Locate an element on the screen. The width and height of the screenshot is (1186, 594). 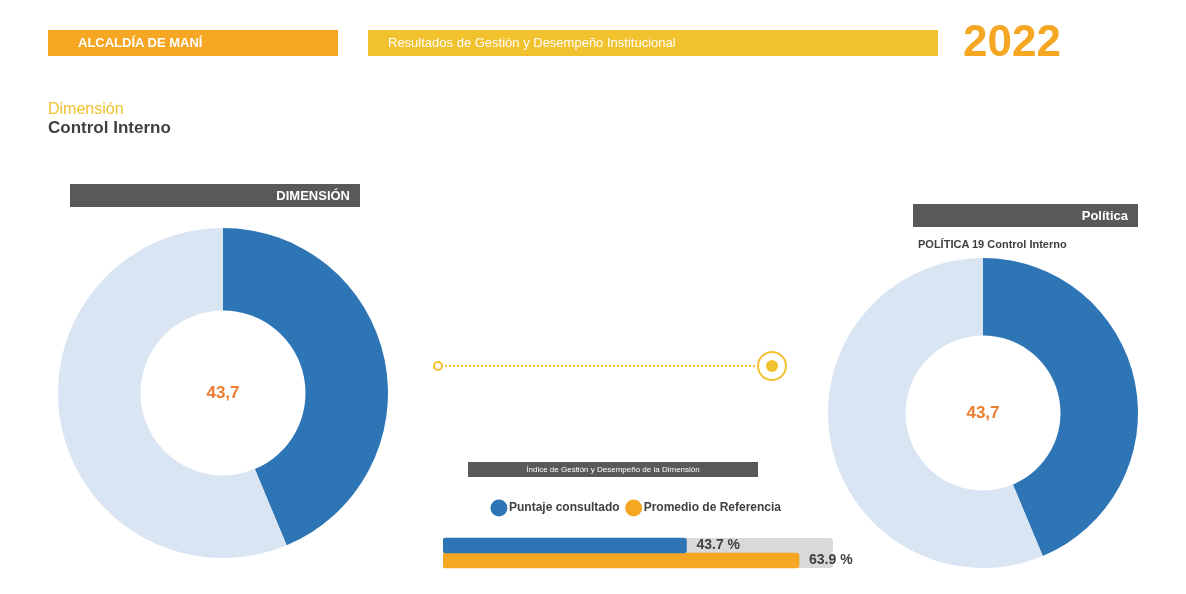
text: Resultados de Gestión y Desempeño Institucional is located at coordinates (653, 43).